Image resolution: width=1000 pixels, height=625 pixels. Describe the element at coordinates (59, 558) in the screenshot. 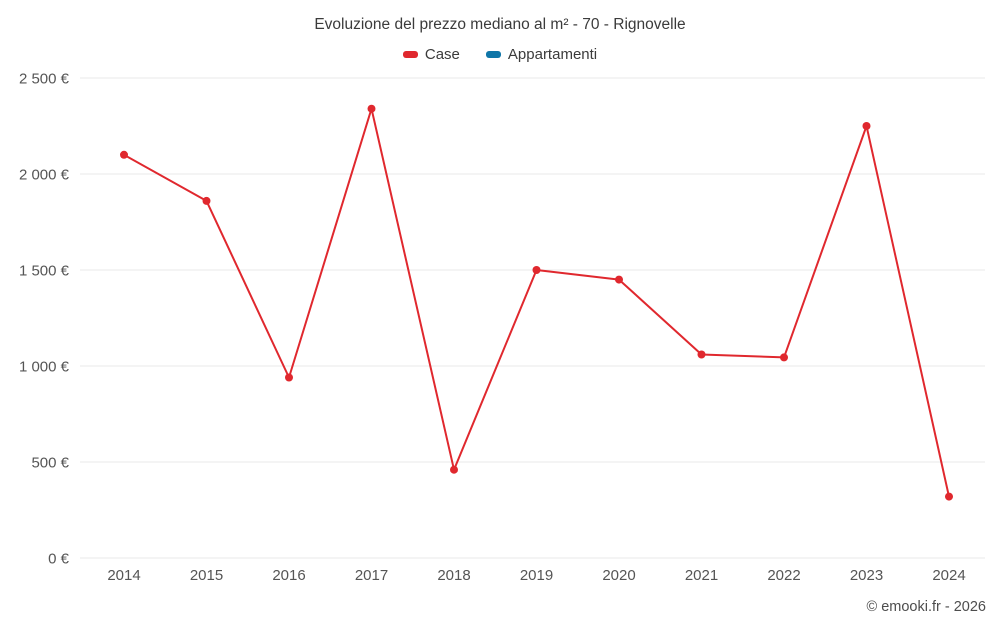

I see `y-axis-tick-label: 0 €` at that location.